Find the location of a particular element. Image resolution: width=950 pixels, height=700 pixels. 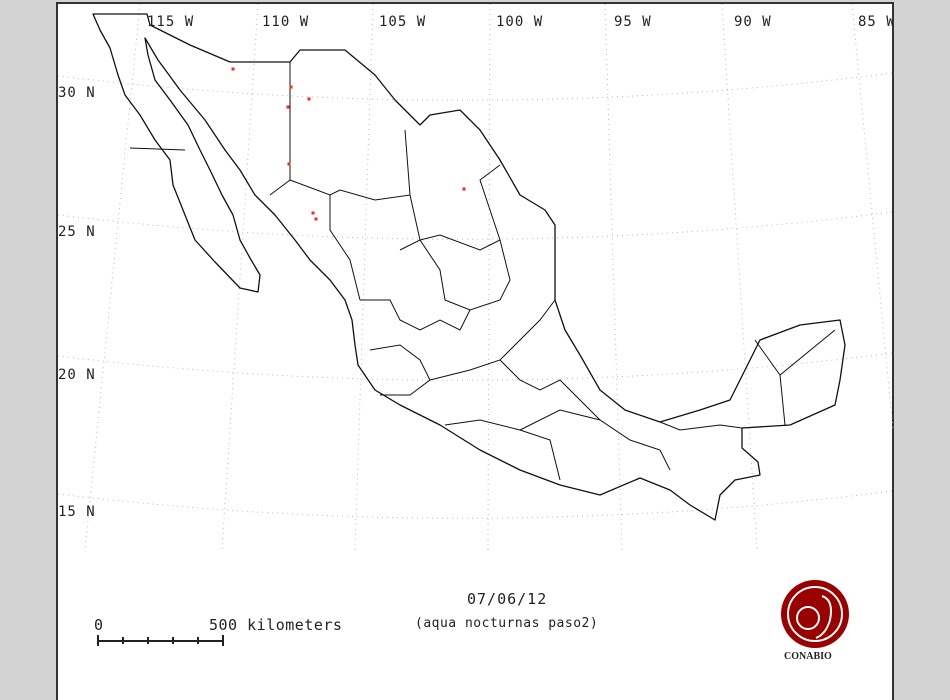

meridian-90w is located at coordinates (739, 277).